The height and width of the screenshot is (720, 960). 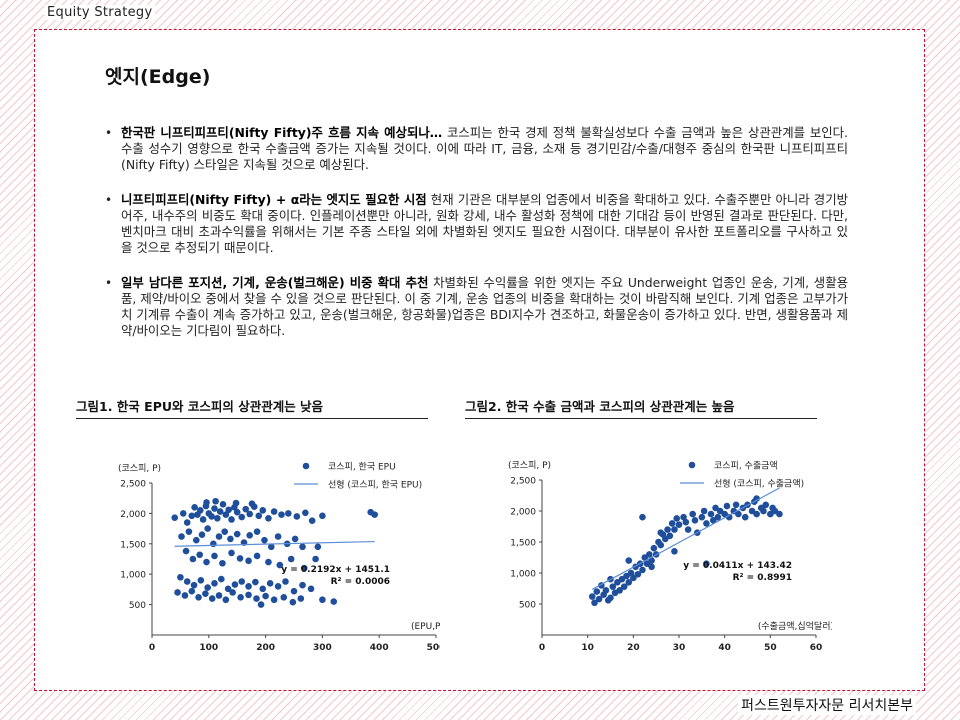 I want to click on legend-label-points: 코스피, 수출금액, so click(x=746, y=466).